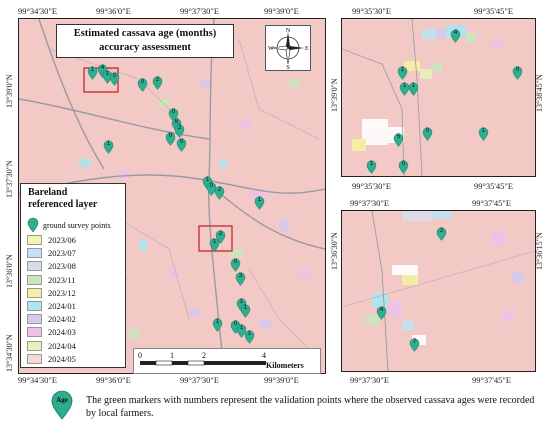 The image size is (550, 425). What do you see at coordinates (63, 204) in the screenshot?
I see `legend-title-line2: referenced layer` at bounding box center [63, 204].